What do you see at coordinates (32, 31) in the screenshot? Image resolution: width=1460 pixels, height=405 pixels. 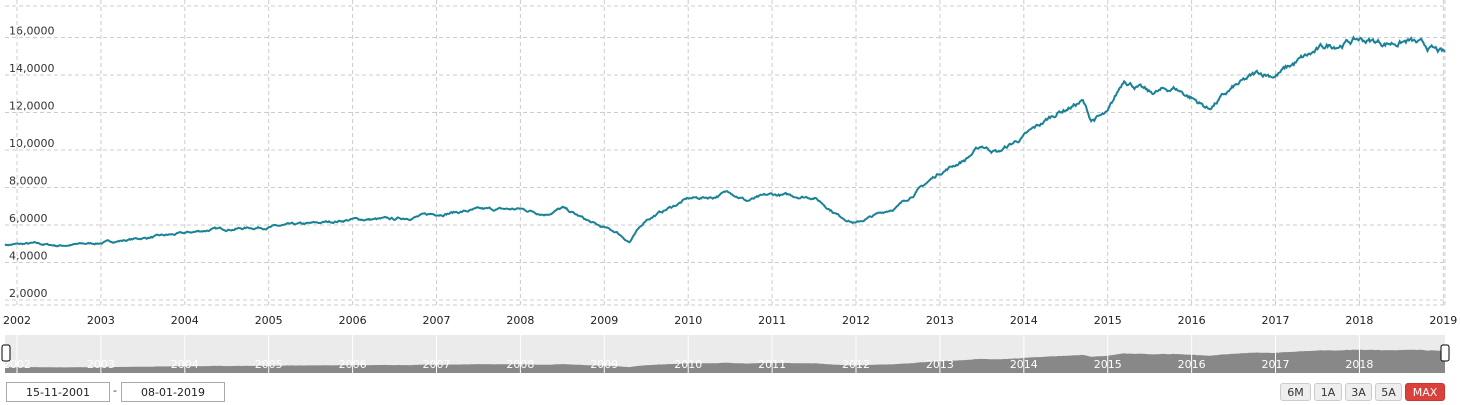 I see `y-tick-label: 16,0000` at bounding box center [32, 31].